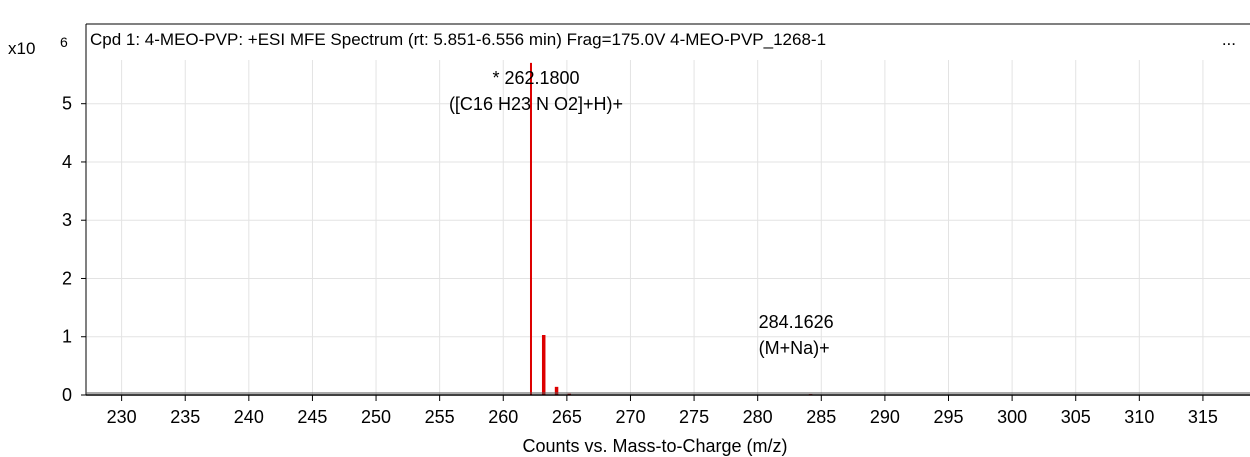 The image size is (1250, 457). What do you see at coordinates (948, 417) in the screenshot?
I see `x-tick-label: 295` at bounding box center [948, 417].